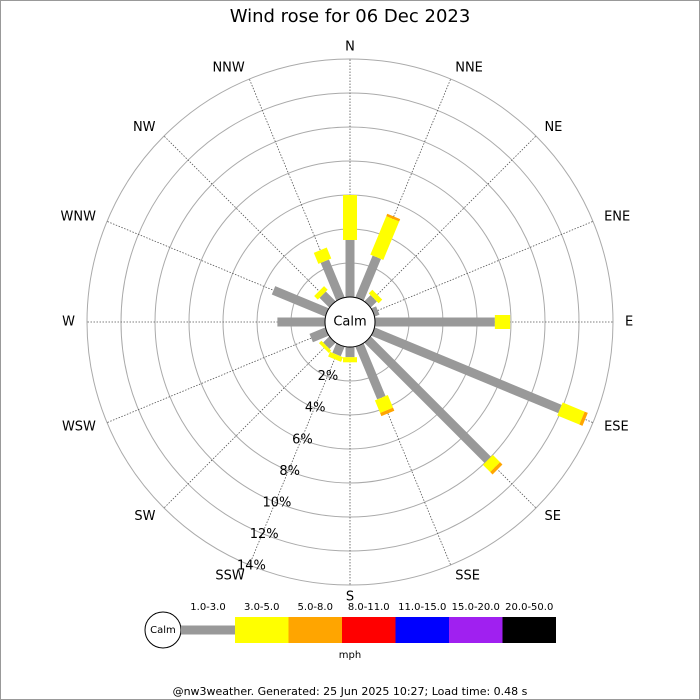 The height and width of the screenshot is (700, 700). What do you see at coordinates (251, 565) in the screenshot?
I see `ring-label: 14%` at bounding box center [251, 565].